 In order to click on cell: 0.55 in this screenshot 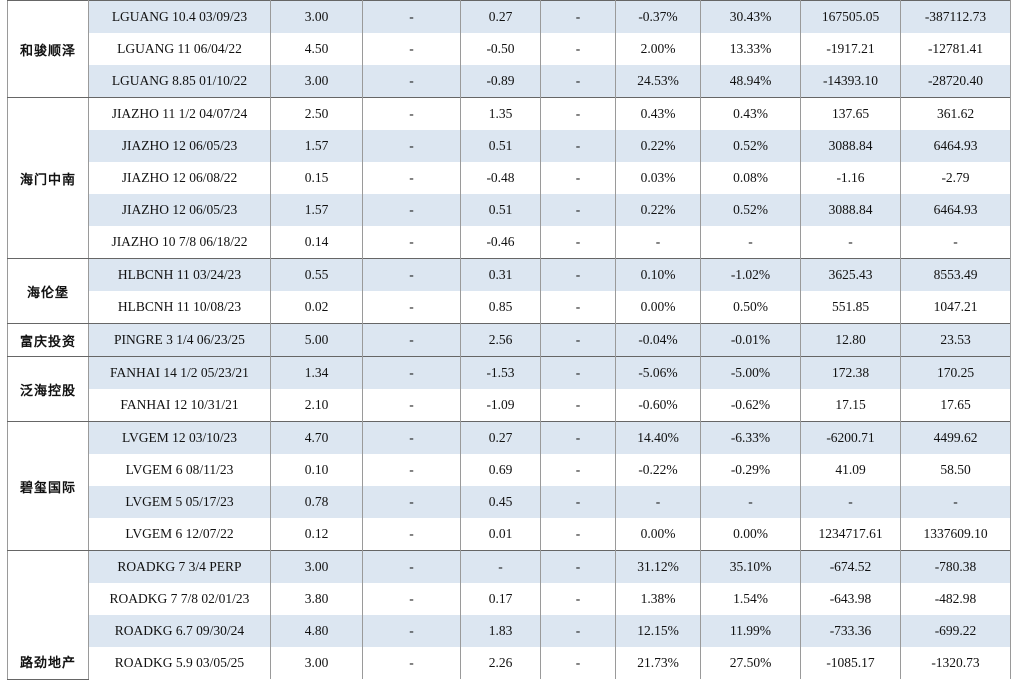, I will do `click(316, 274)`.